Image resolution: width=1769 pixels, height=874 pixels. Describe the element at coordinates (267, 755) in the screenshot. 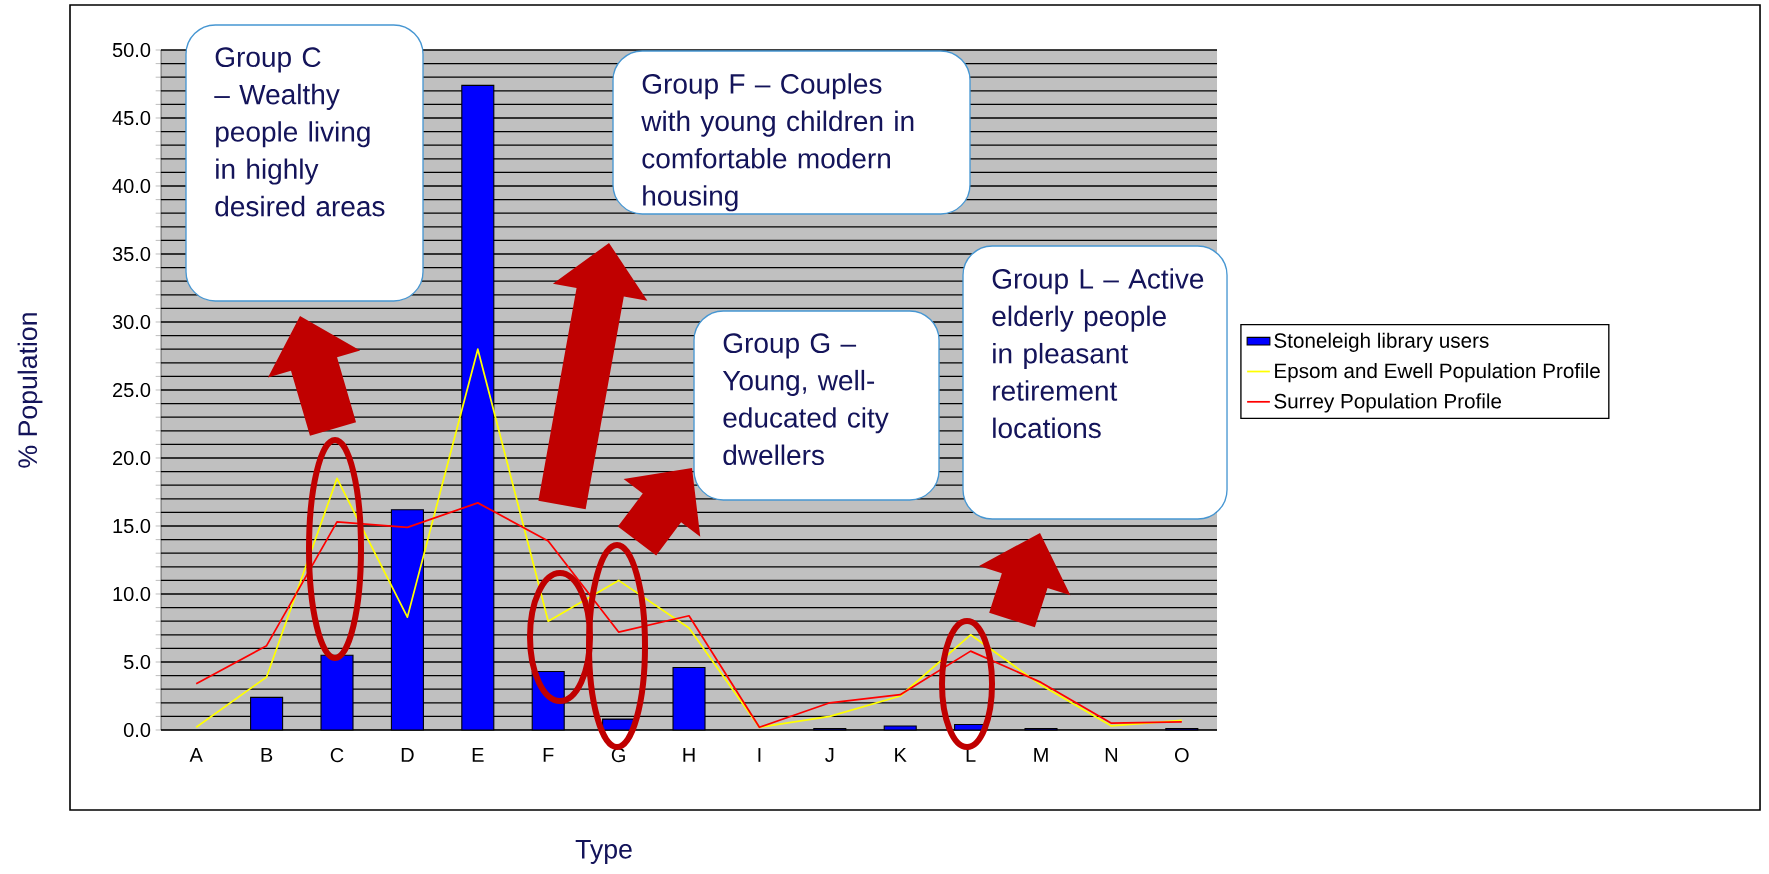

I see `x-tick-label: B` at that location.